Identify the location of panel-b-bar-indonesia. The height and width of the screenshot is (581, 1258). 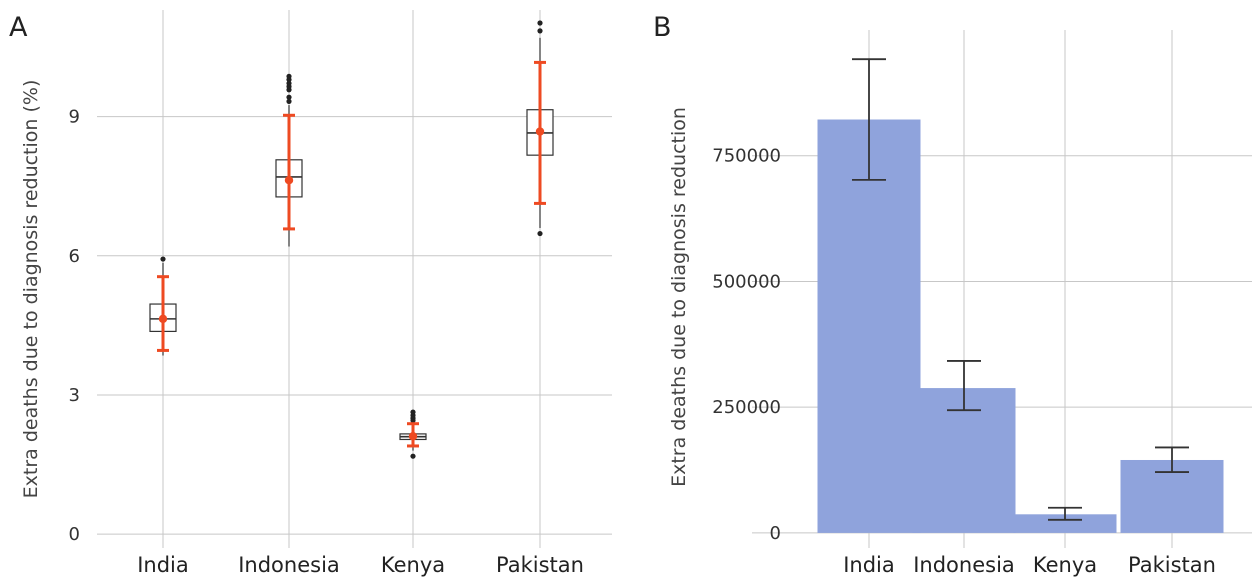
(964, 460).